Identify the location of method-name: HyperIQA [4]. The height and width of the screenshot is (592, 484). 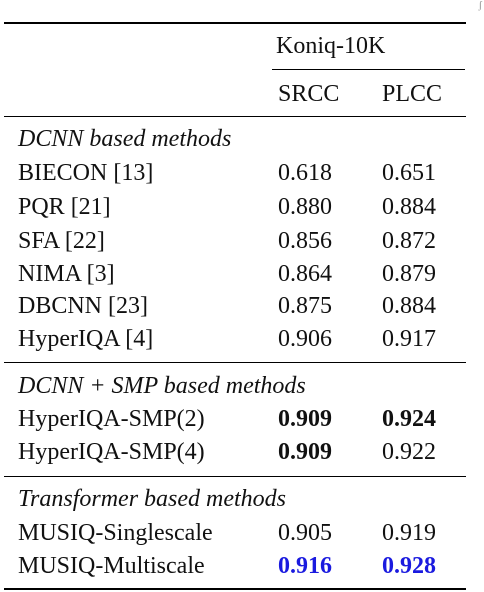
(86, 339).